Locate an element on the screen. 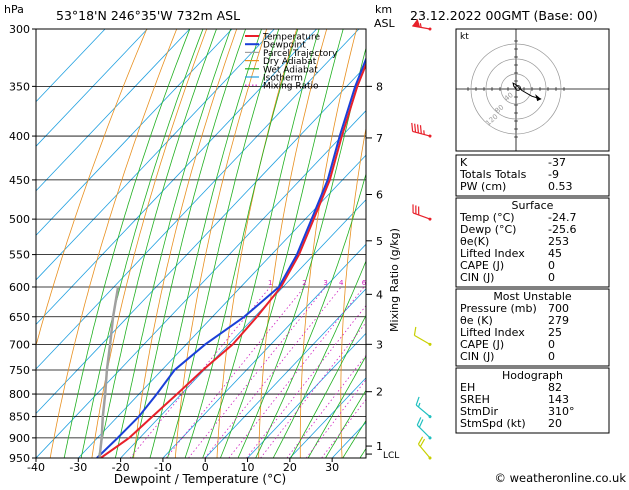 The image size is (629, 490). mixing-ratio-label: 3 is located at coordinates (325, 283).